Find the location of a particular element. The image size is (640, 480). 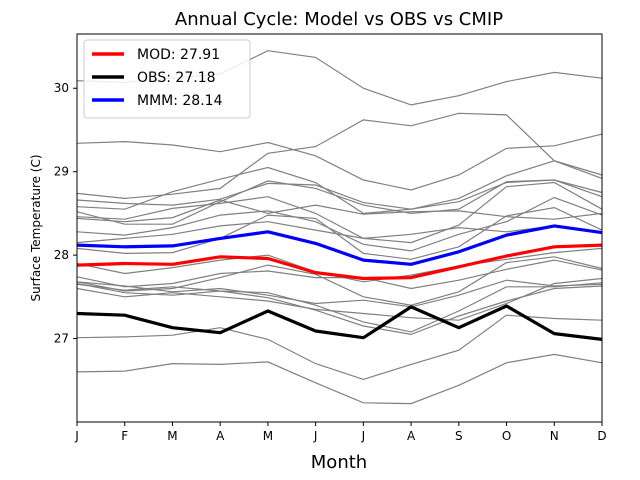

x-tick-label: N is located at coordinates (554, 436).